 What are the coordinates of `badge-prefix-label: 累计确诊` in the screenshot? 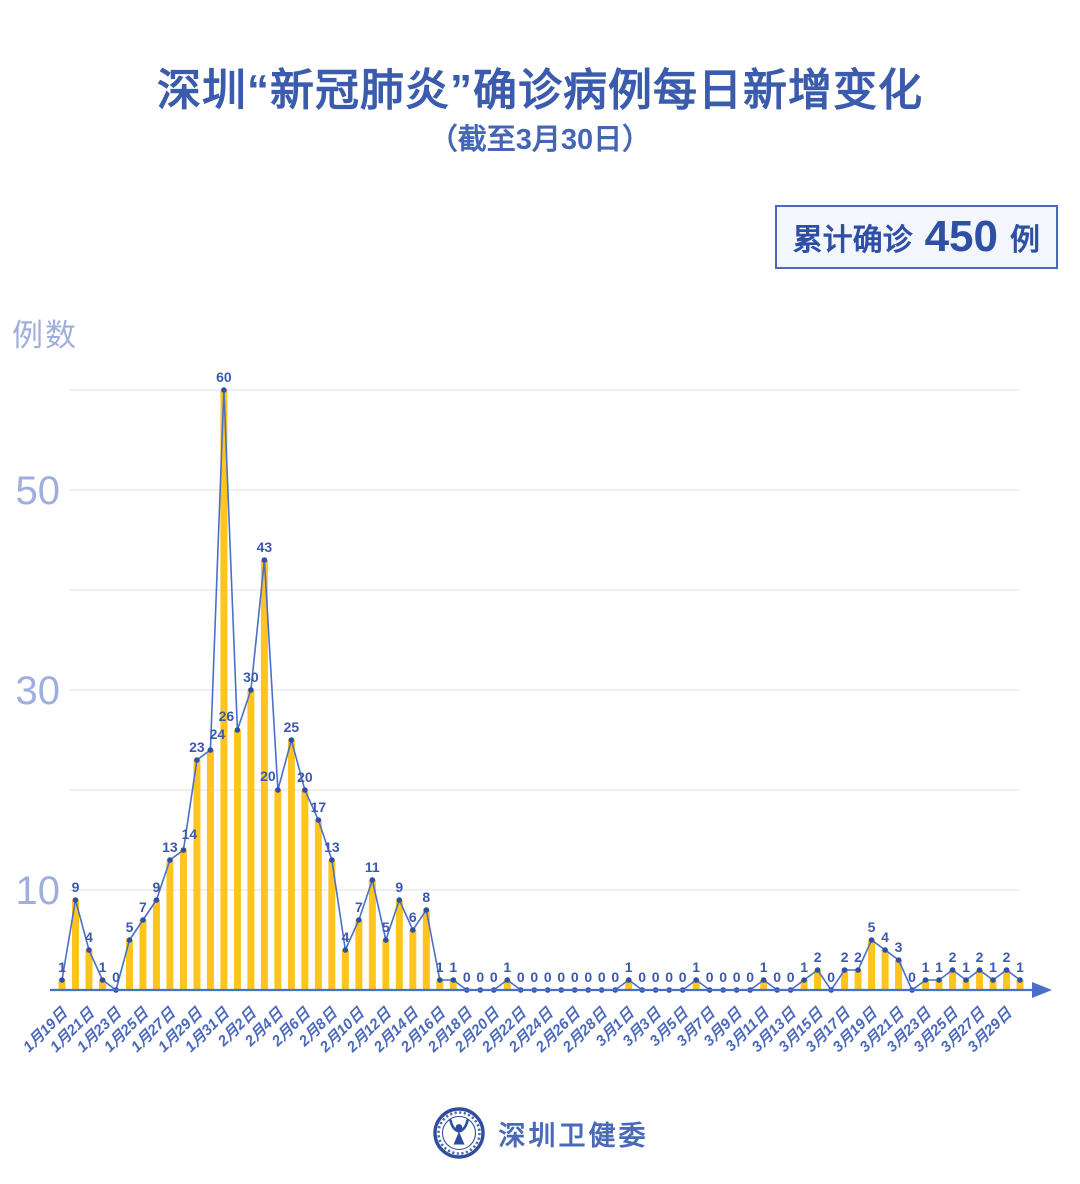 It's located at (852, 240).